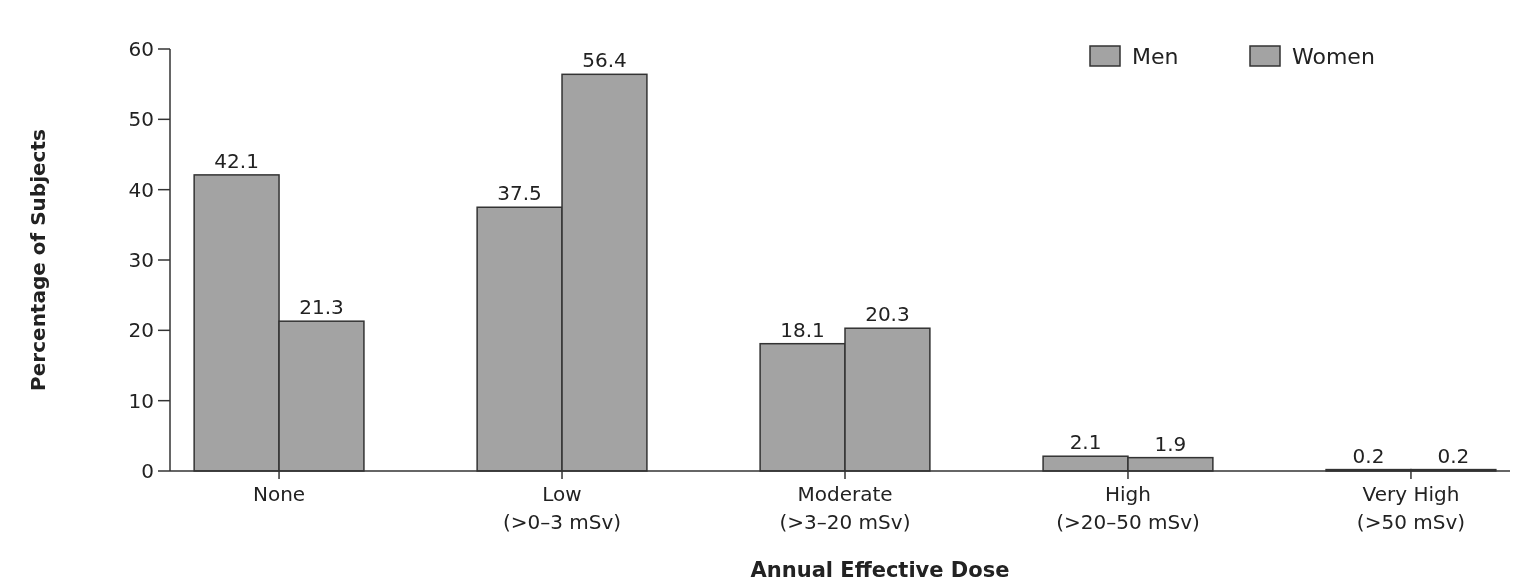 Image resolution: width=1523 pixels, height=585 pixels. Describe the element at coordinates (141, 400) in the screenshot. I see `y-tick-label: 10` at that location.